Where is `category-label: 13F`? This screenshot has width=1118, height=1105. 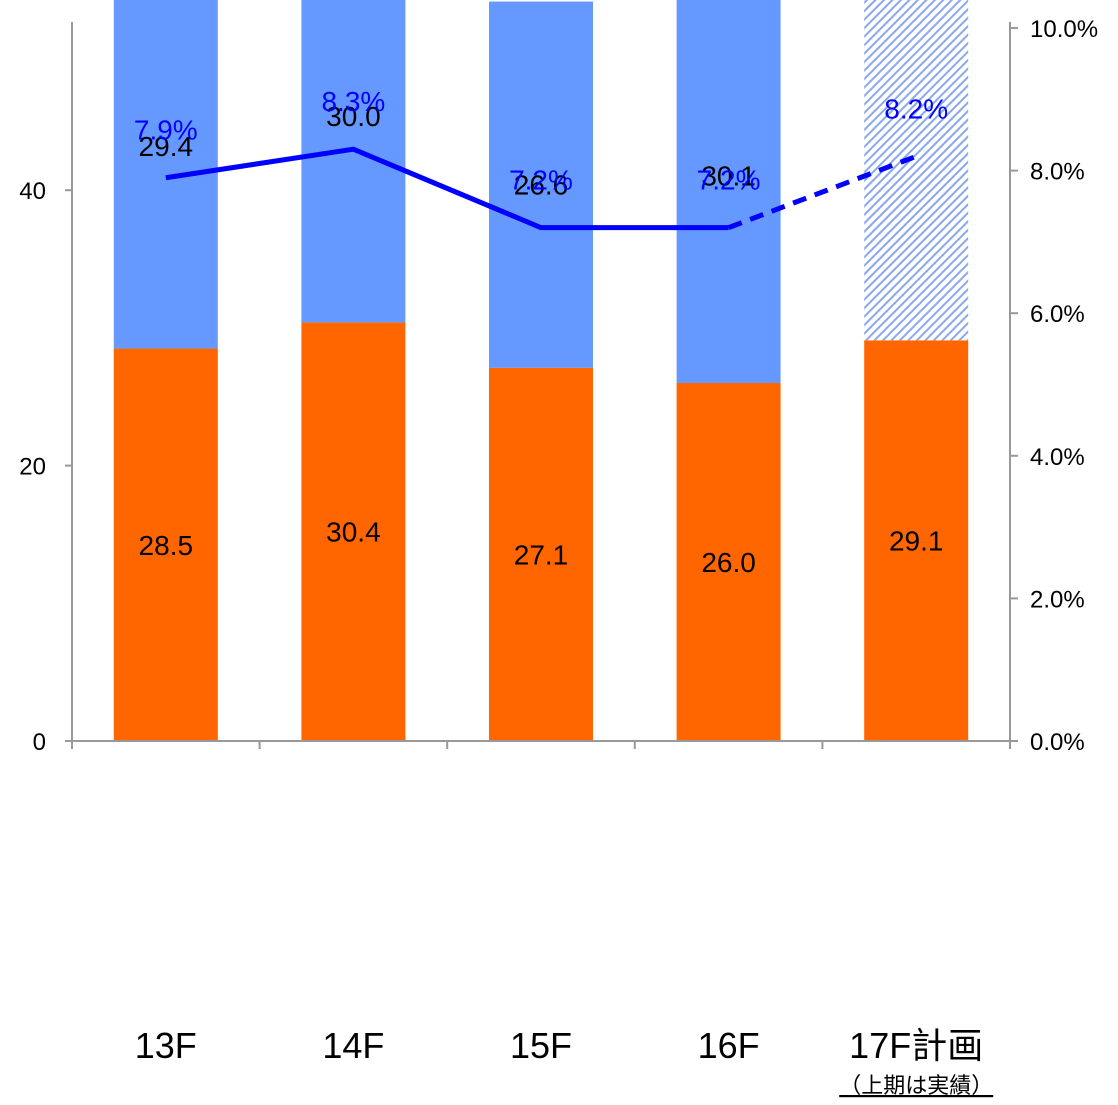
category-label: 13F is located at coordinates (166, 1045).